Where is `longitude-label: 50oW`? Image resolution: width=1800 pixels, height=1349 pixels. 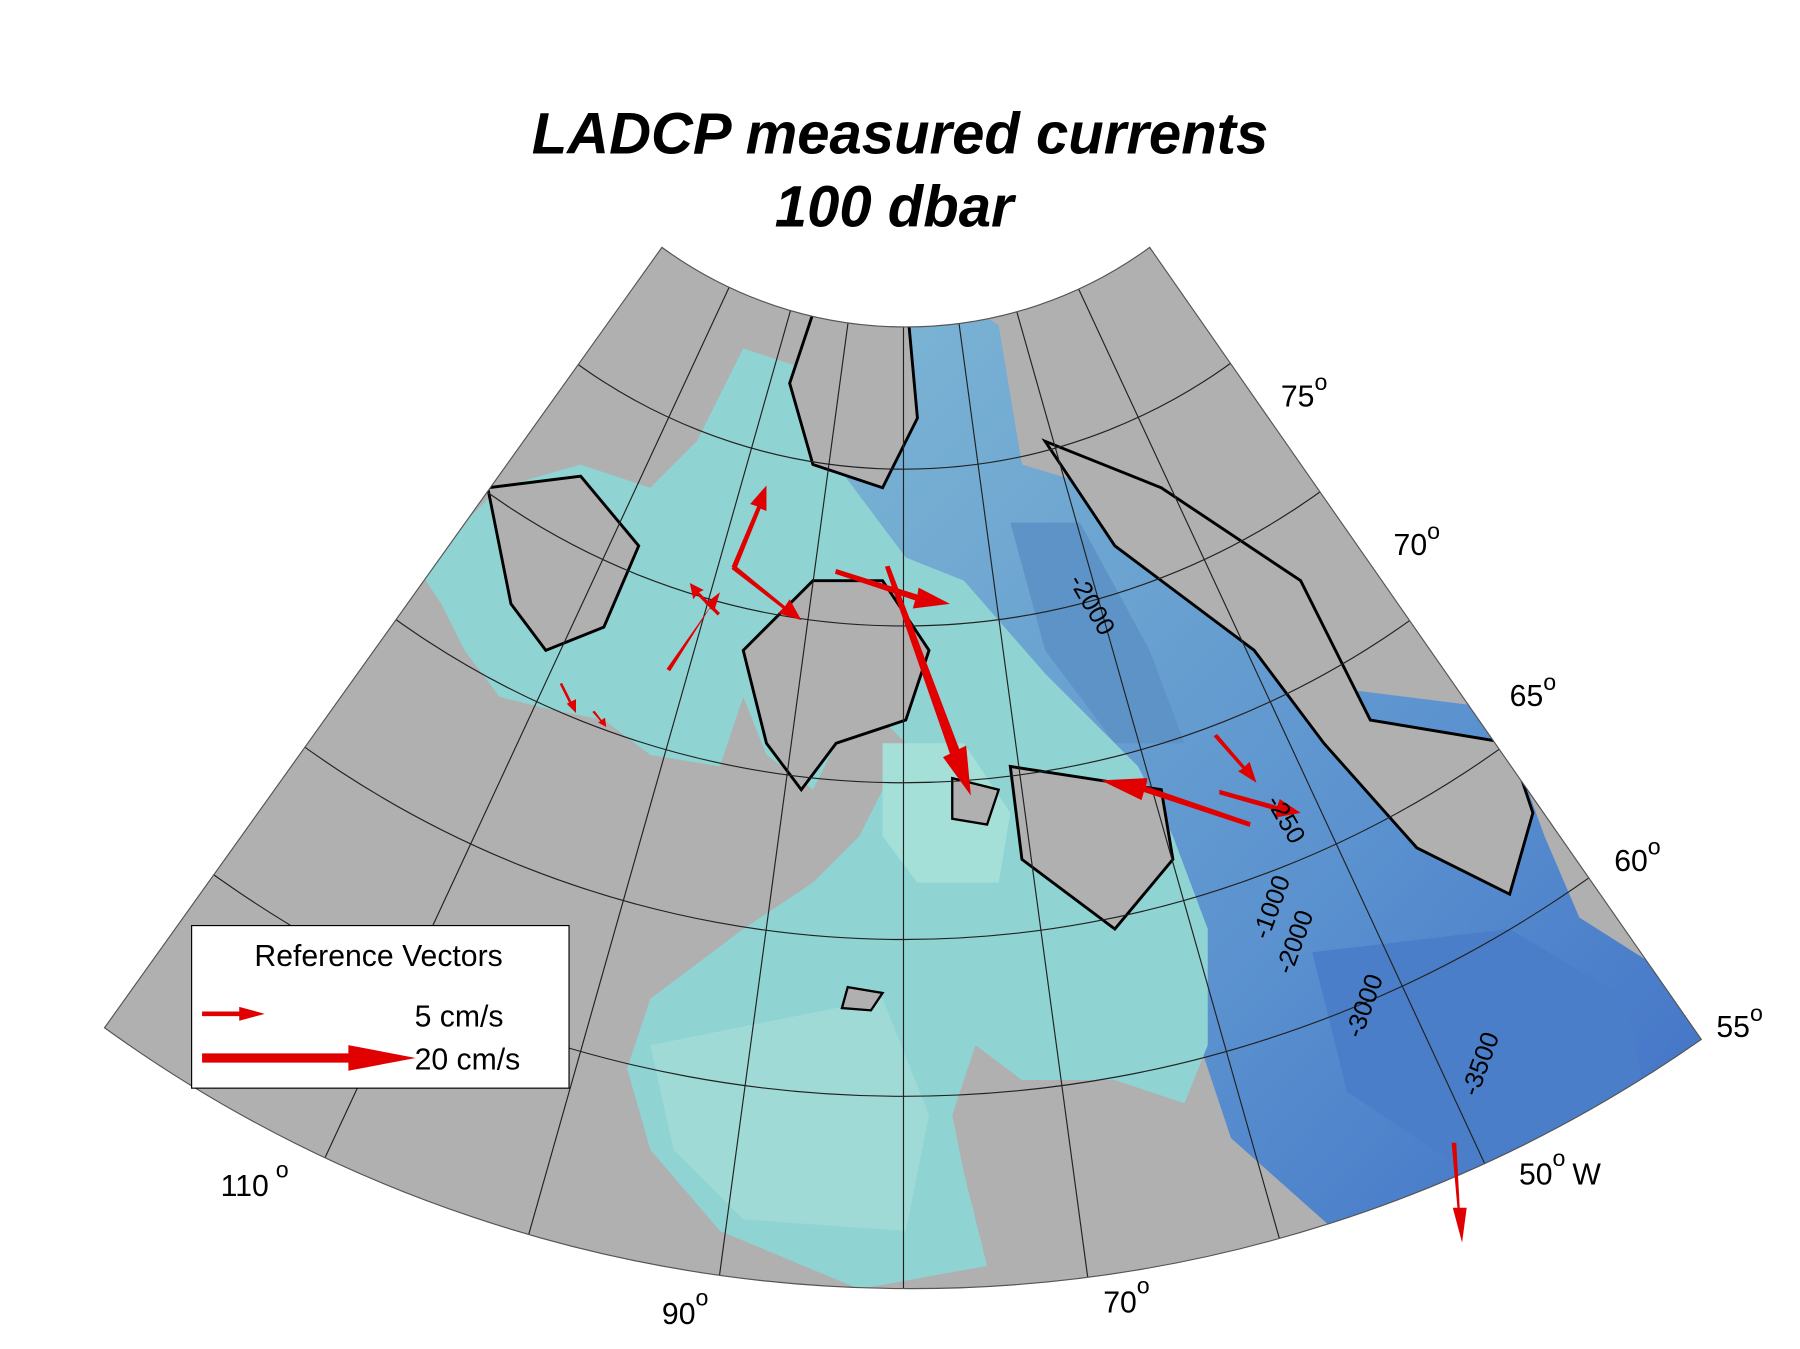
longitude-label: 50oW is located at coordinates (1560, 1168).